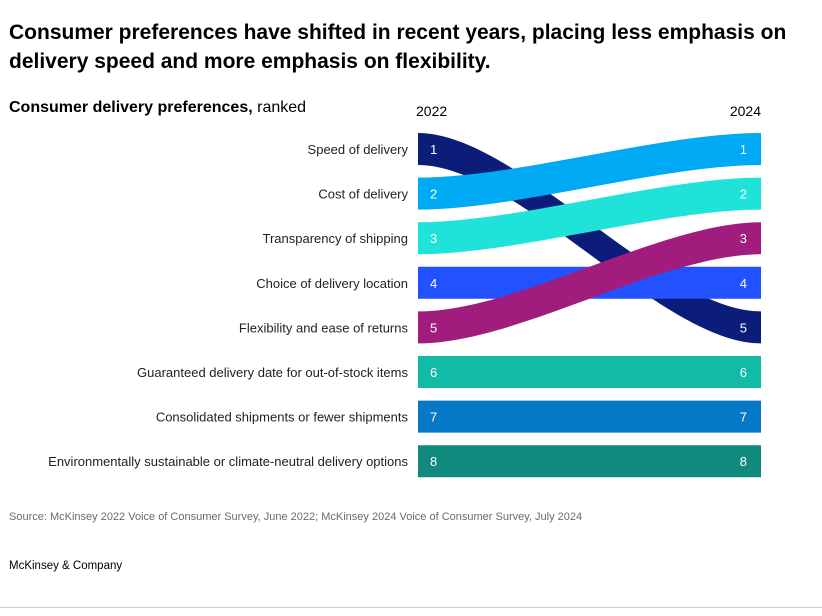 This screenshot has height=616, width=822. What do you see at coordinates (336, 238) in the screenshot?
I see `category-label-3: Transparency of shipping` at bounding box center [336, 238].